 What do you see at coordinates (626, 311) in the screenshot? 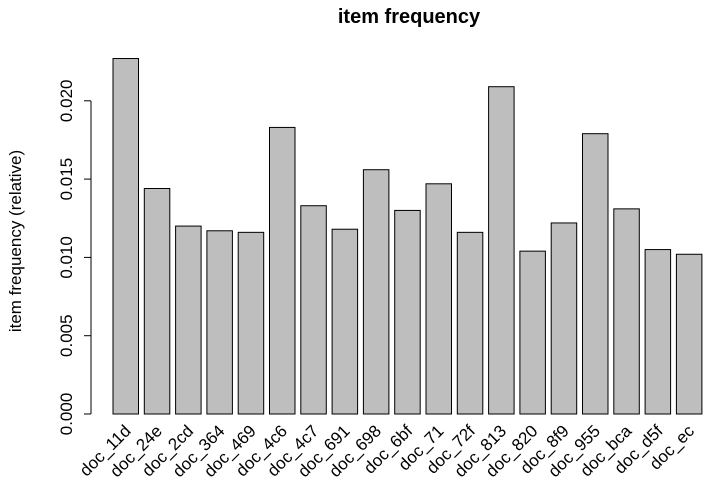
I see `bar-doc_bca` at bounding box center [626, 311].